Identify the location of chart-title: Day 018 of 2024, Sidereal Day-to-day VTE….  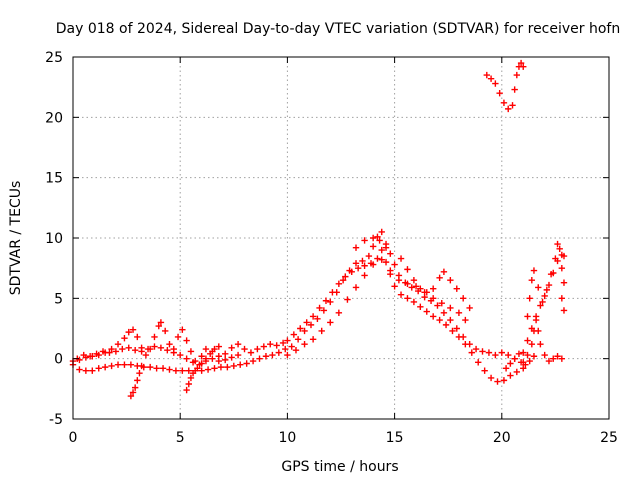
(338, 29).